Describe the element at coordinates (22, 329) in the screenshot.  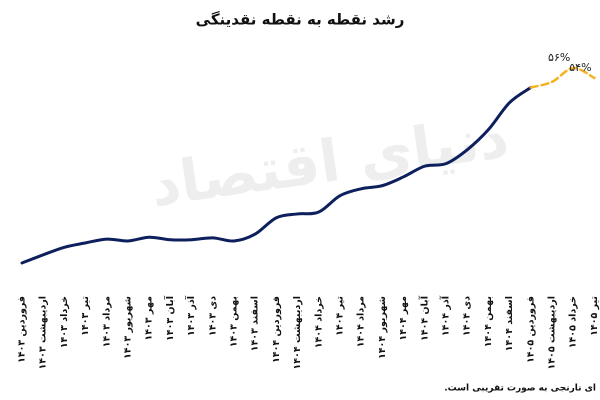
I see `x-tick-label: فروردین ۱۴۰۳` at that location.